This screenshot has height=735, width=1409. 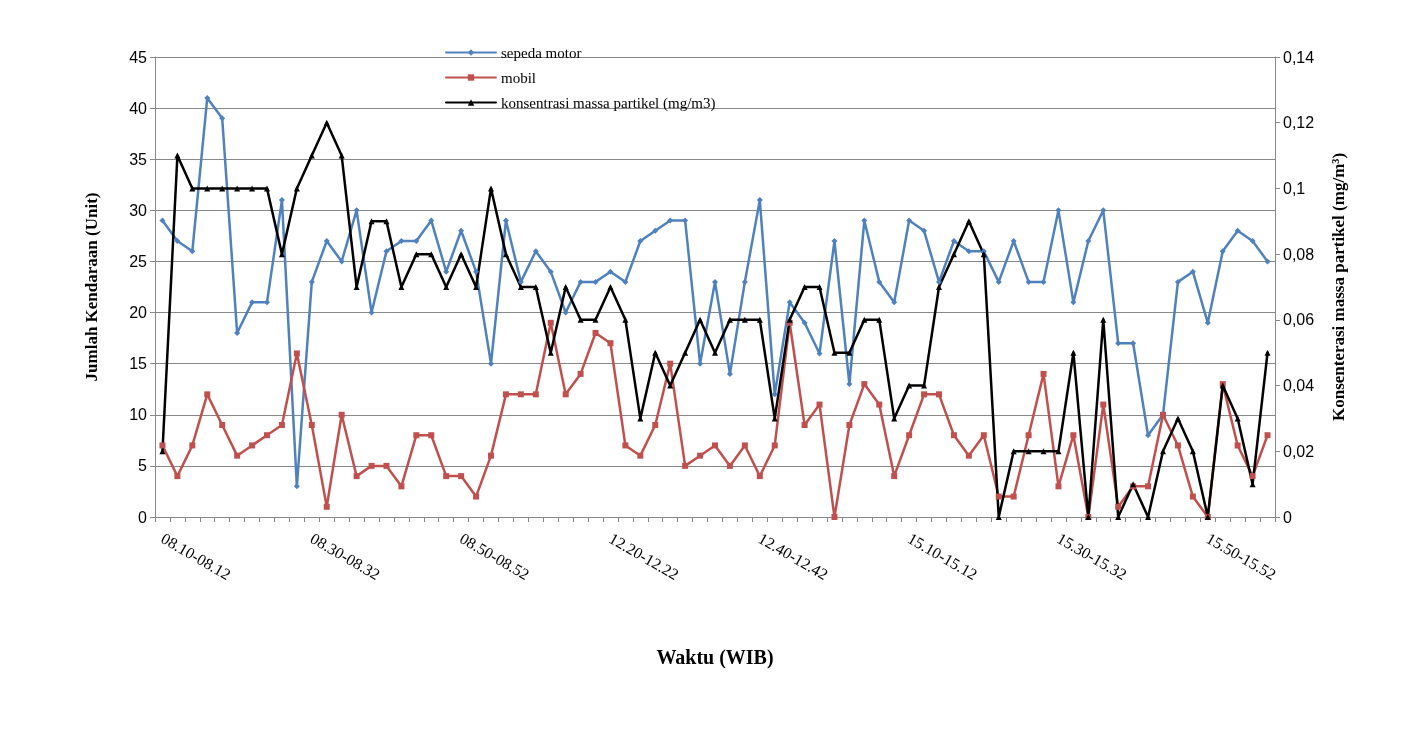 I want to click on y-tick-label: 35, so click(x=138, y=159).